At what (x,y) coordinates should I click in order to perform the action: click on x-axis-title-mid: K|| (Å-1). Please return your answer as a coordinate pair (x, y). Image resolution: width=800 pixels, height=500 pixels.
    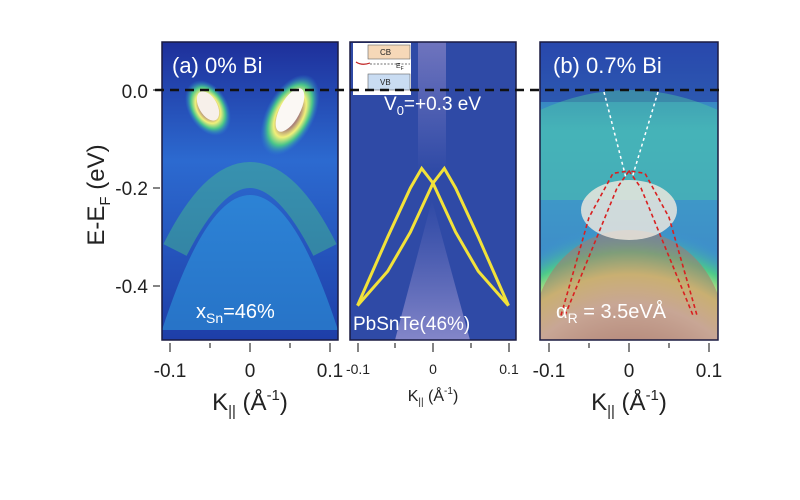
    Looking at the image, I should click on (433, 397).